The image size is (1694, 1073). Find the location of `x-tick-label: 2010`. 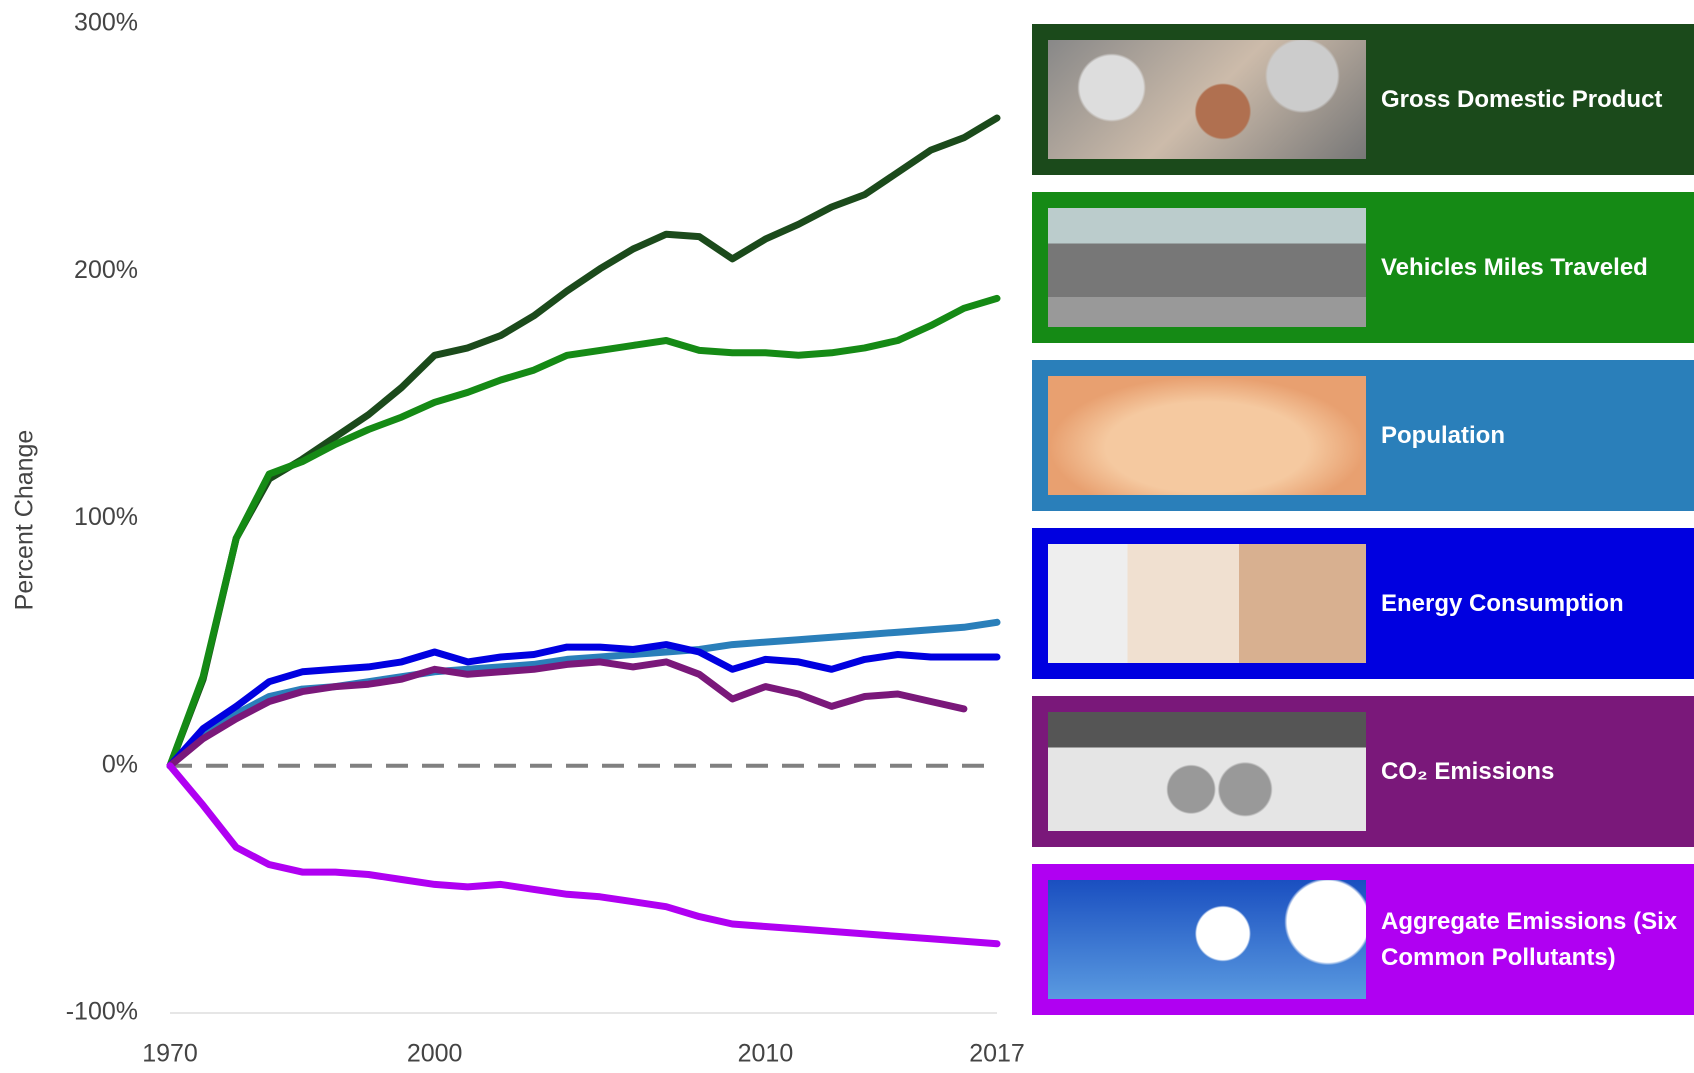

x-tick-label: 2010 is located at coordinates (766, 1054).